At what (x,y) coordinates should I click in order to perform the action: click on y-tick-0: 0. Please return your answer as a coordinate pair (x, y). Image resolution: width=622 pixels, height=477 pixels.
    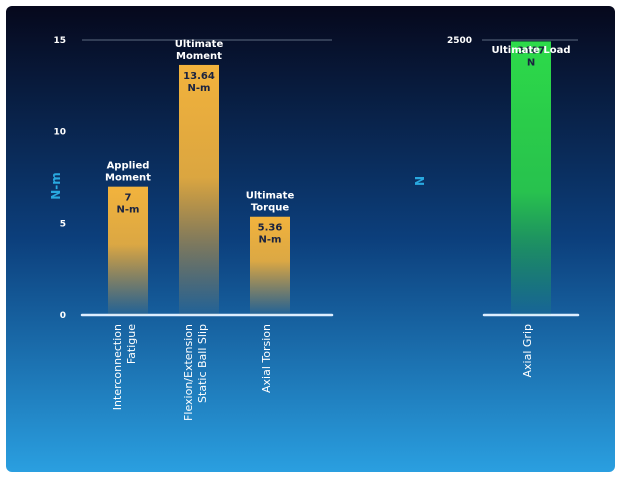
    Looking at the image, I should click on (63, 316).